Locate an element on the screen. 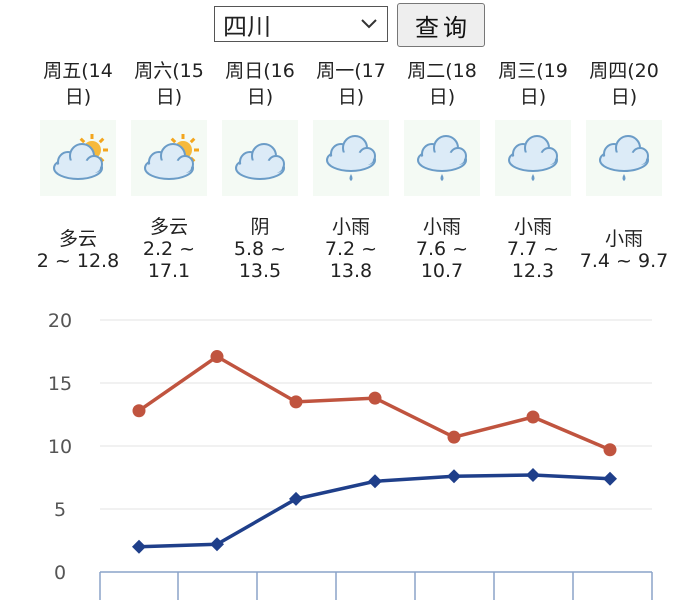 This screenshot has width=700, height=609. day-label: 周三(19日) is located at coordinates (533, 84).